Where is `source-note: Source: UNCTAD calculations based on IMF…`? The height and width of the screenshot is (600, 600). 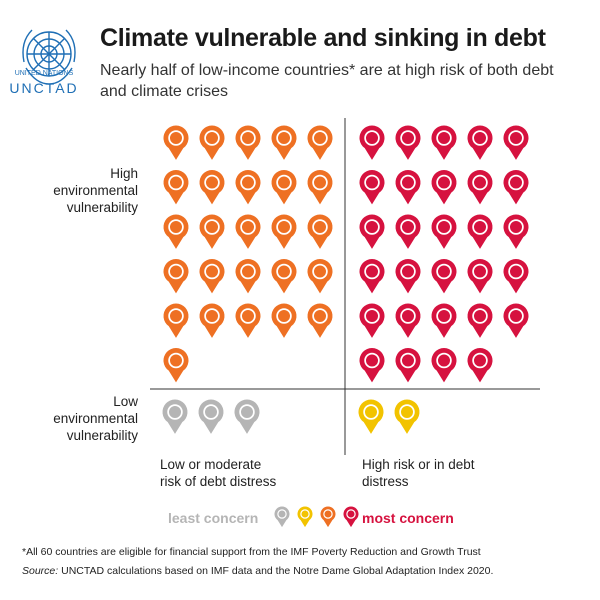 source-note: Source: UNCTAD calculations based on IMF… is located at coordinates (257, 571).